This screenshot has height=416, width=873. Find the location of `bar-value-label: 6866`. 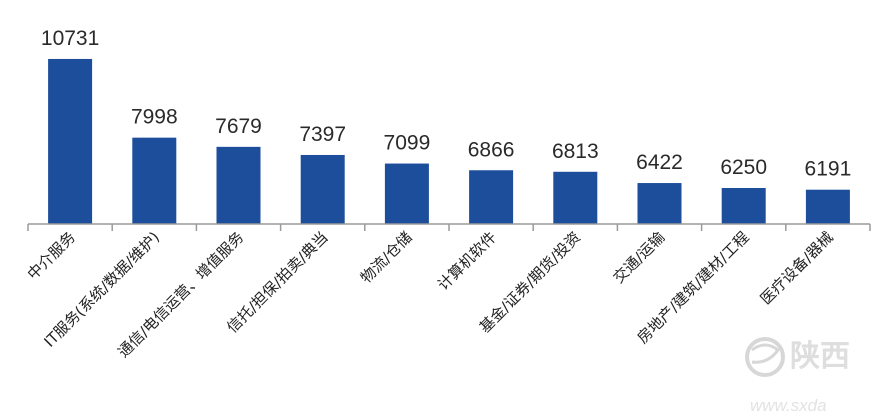

bar-value-label: 6866 is located at coordinates (491, 149).